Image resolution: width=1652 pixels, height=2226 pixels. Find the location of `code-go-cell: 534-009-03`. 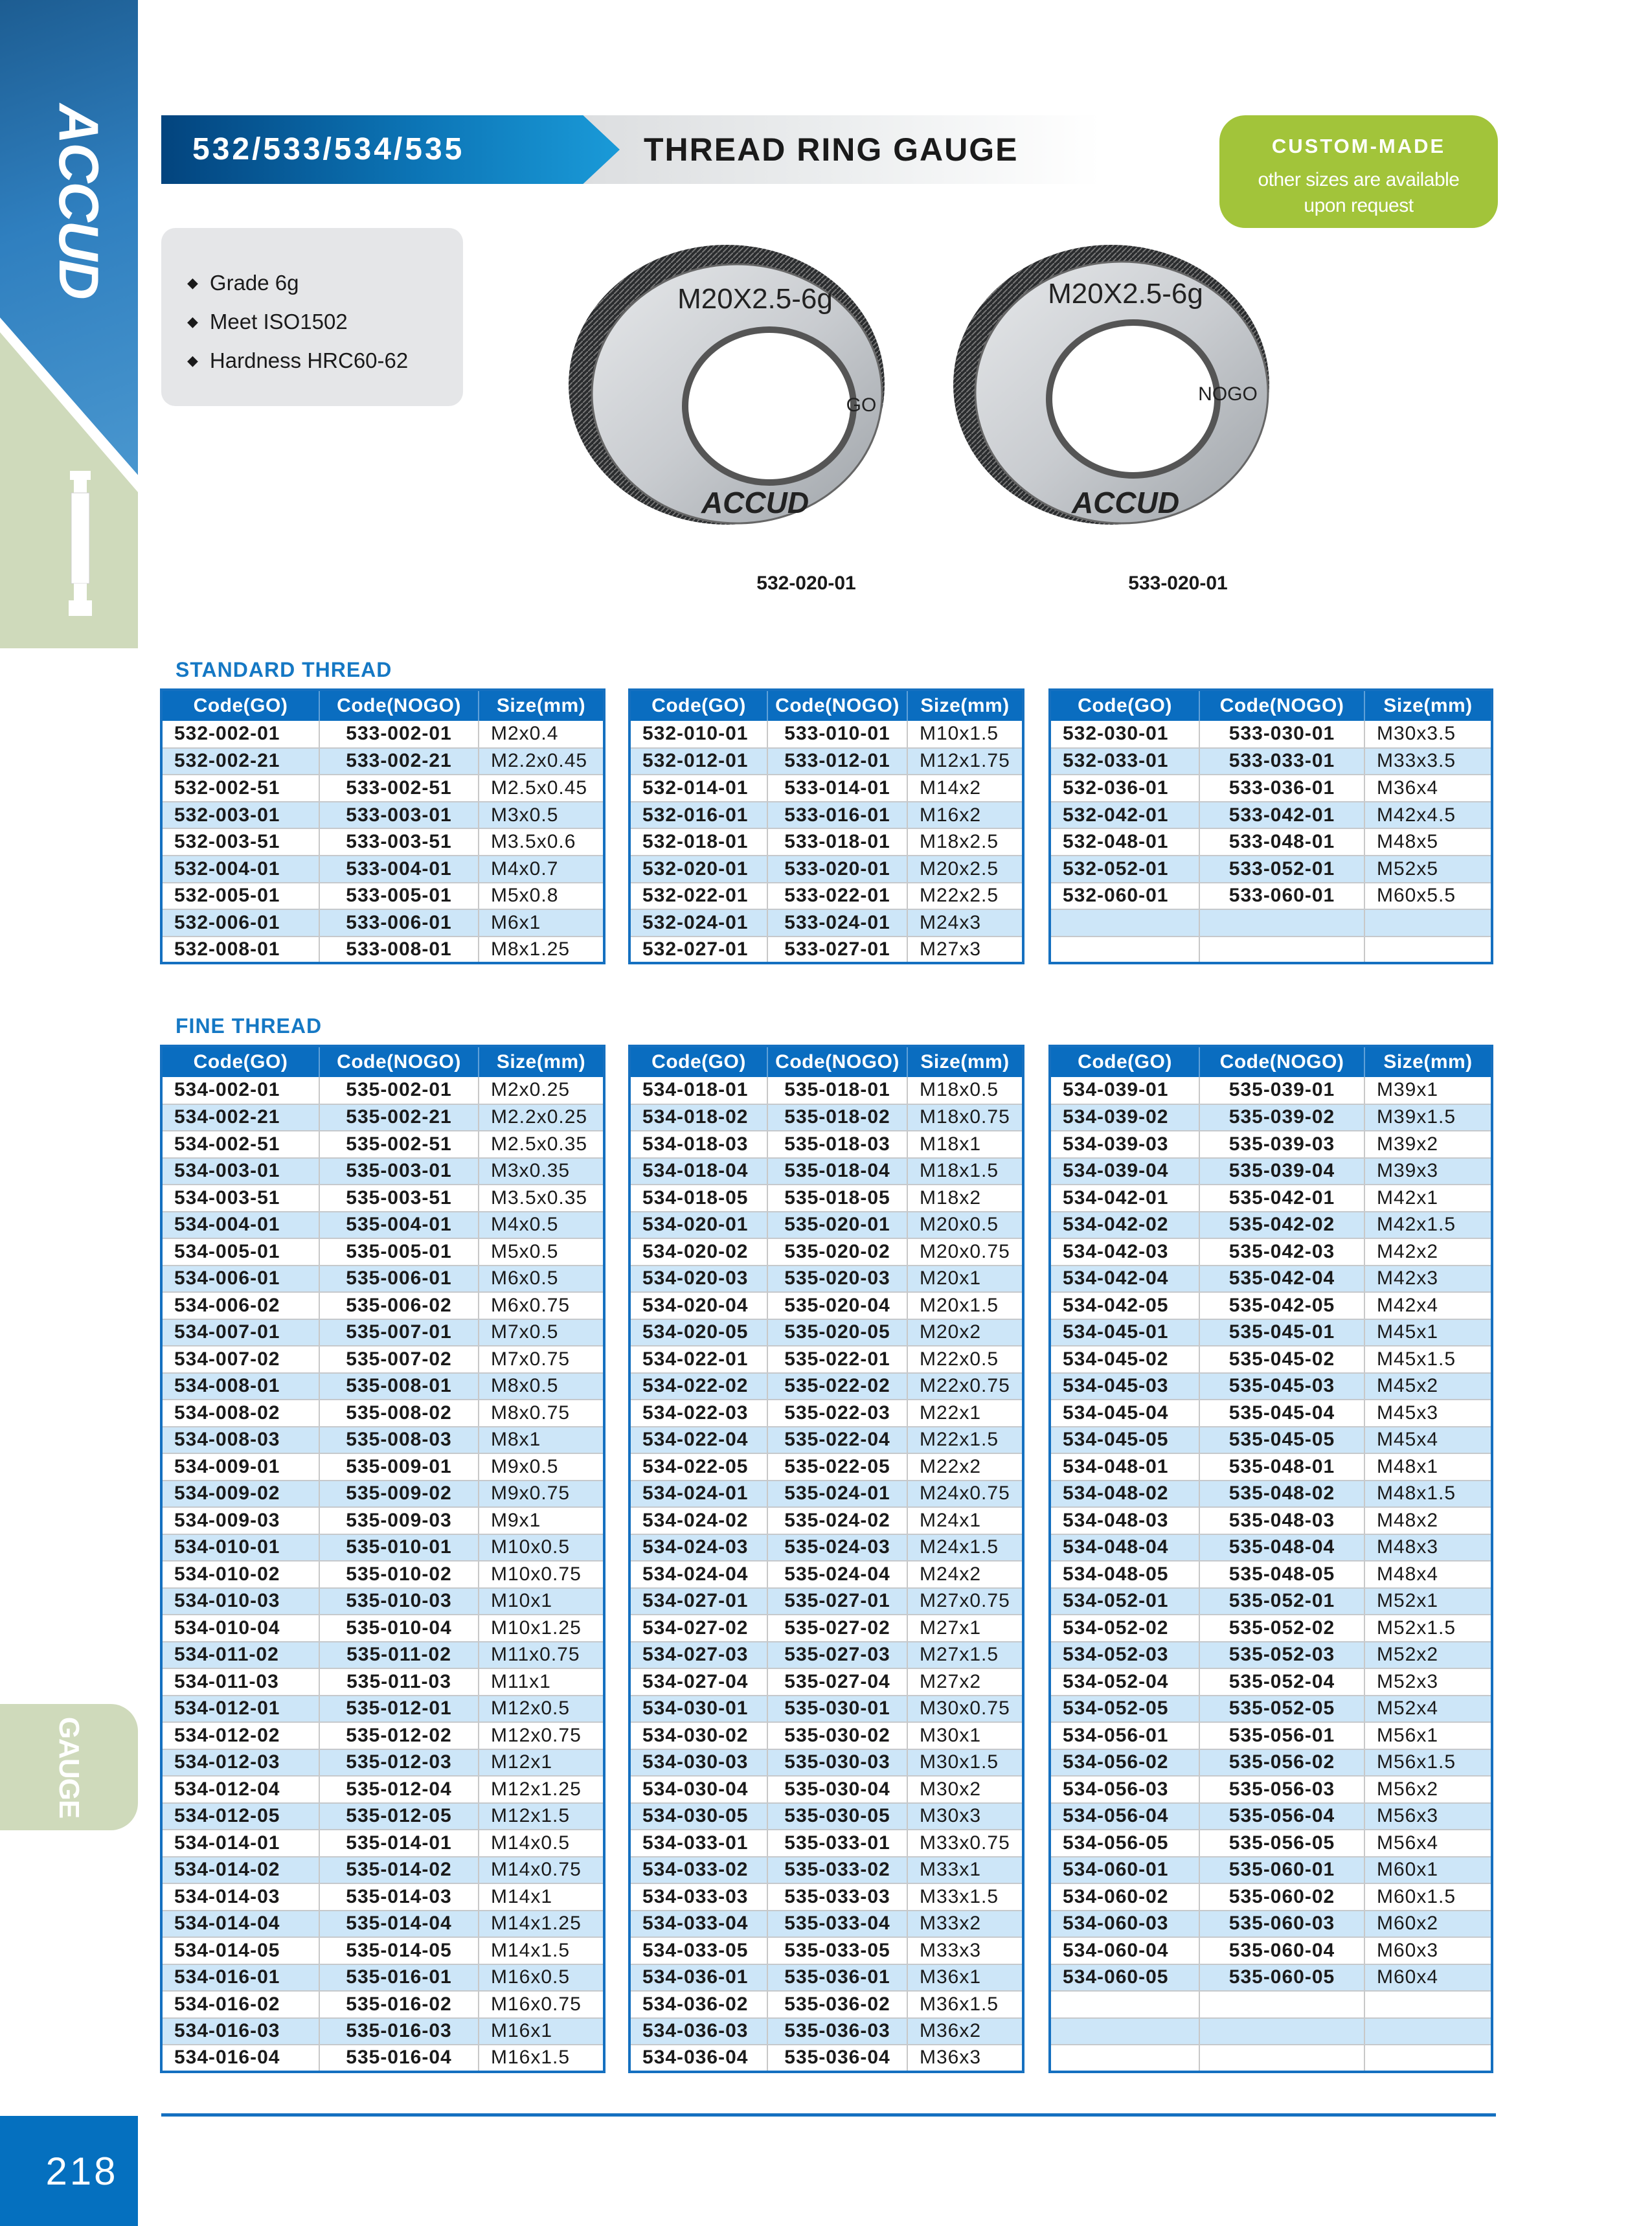

code-go-cell: 534-009-03 is located at coordinates (241, 1521).